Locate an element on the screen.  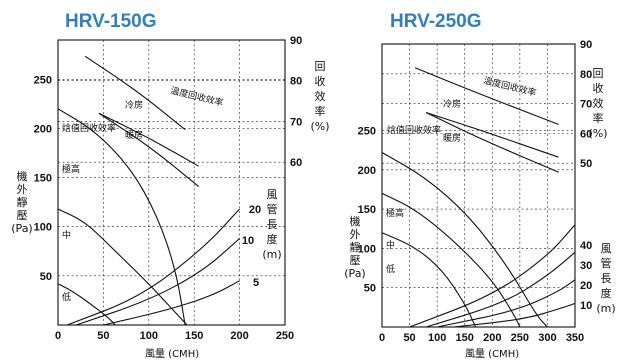
y3-tick-label: 10 is located at coordinates (586, 306).